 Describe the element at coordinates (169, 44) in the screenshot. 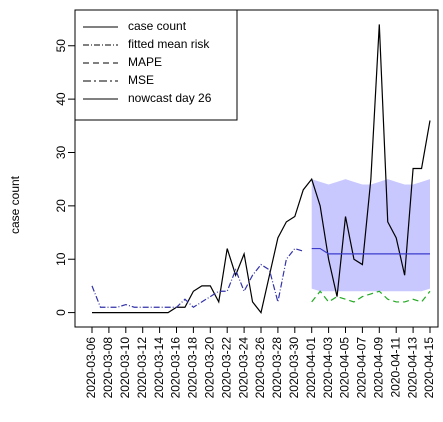

I see `legend-label: fitted mean risk` at that location.